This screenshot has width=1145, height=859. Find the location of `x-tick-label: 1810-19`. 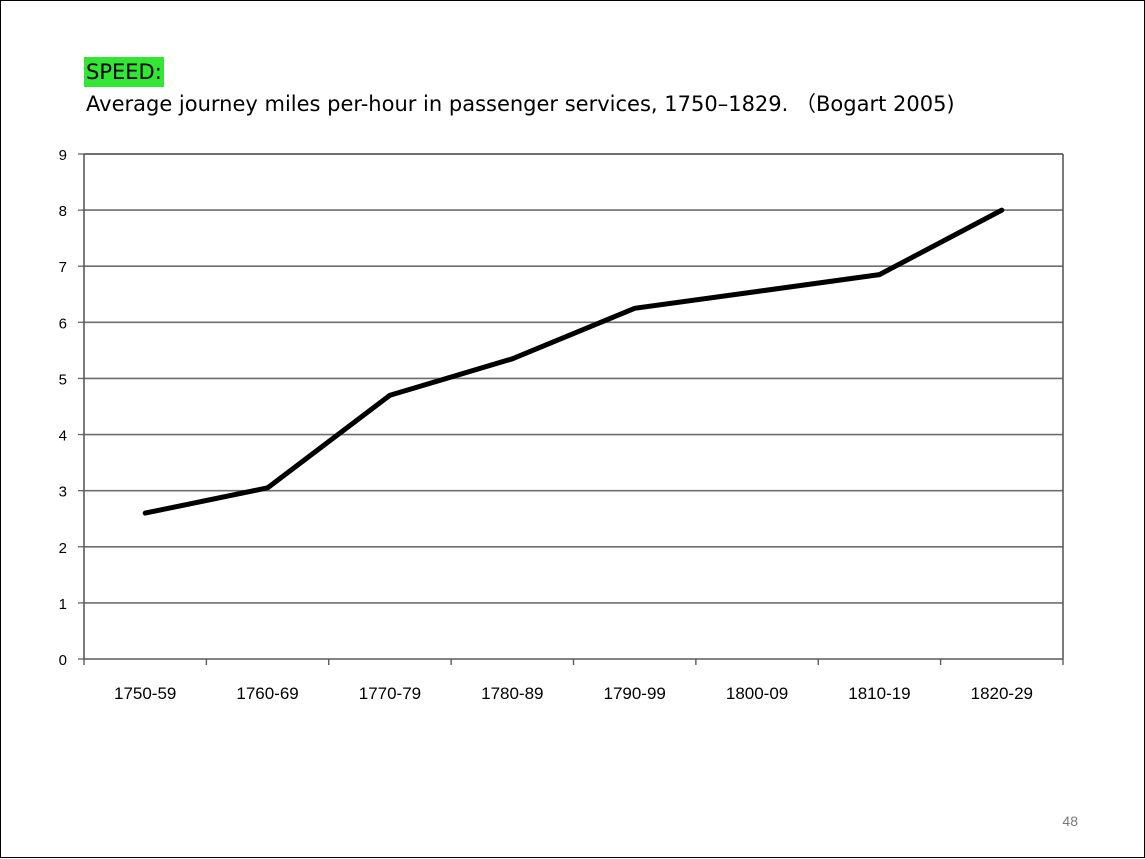

x-tick-label: 1810-19 is located at coordinates (879, 693).